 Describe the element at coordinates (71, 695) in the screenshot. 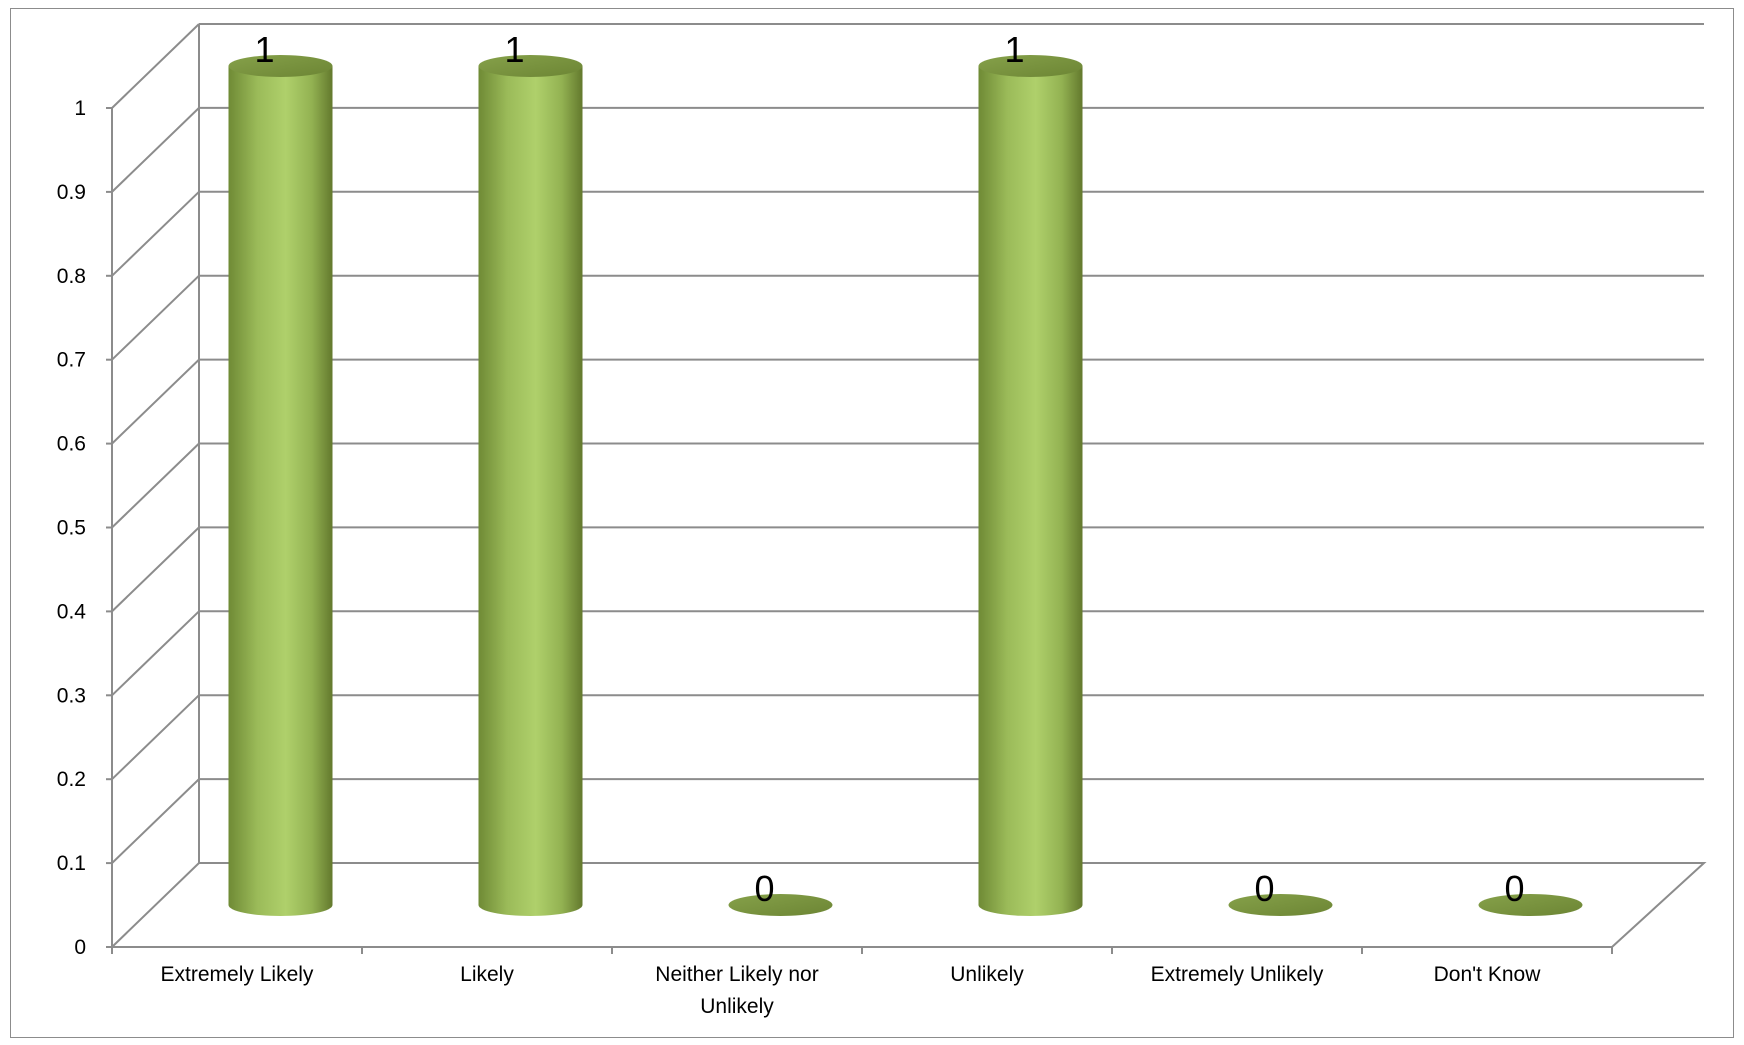

I see `y-tick-label: 0.3` at that location.